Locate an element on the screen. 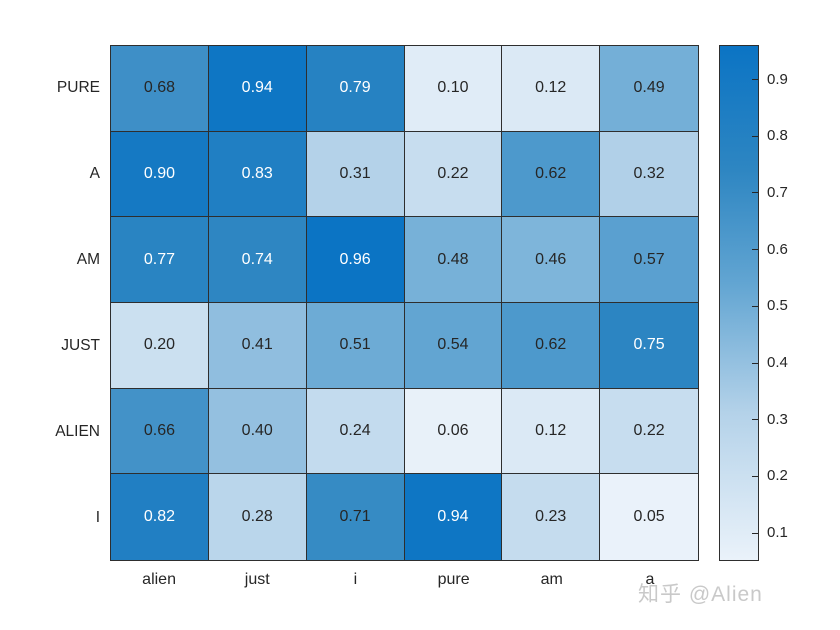  heatmap-cell: 0.41 is located at coordinates (257, 345).